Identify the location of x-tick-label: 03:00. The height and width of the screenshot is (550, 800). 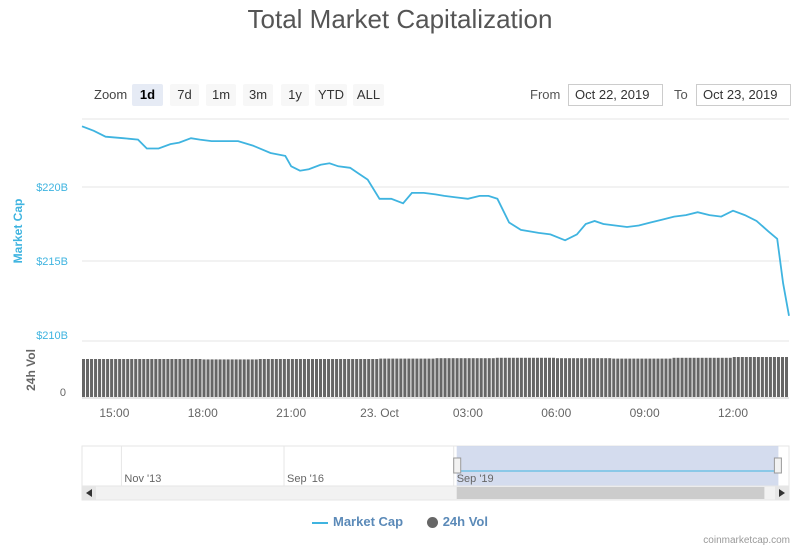
(468, 413).